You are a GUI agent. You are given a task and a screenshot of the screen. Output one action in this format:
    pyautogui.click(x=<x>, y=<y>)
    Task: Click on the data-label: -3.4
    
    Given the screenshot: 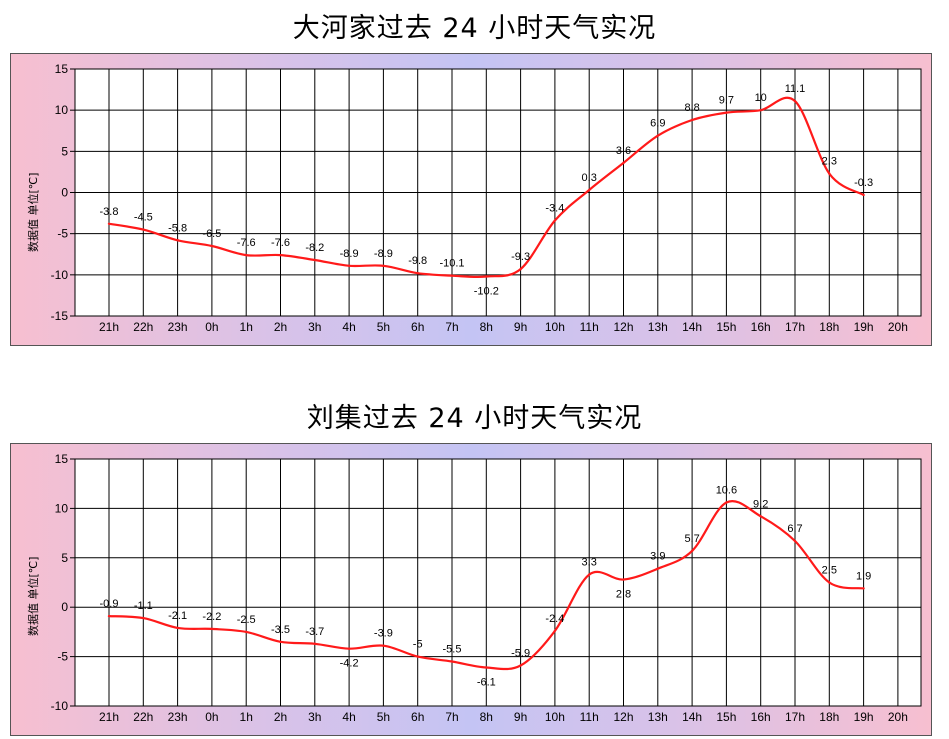 What is the action you would take?
    pyautogui.click(x=554, y=208)
    